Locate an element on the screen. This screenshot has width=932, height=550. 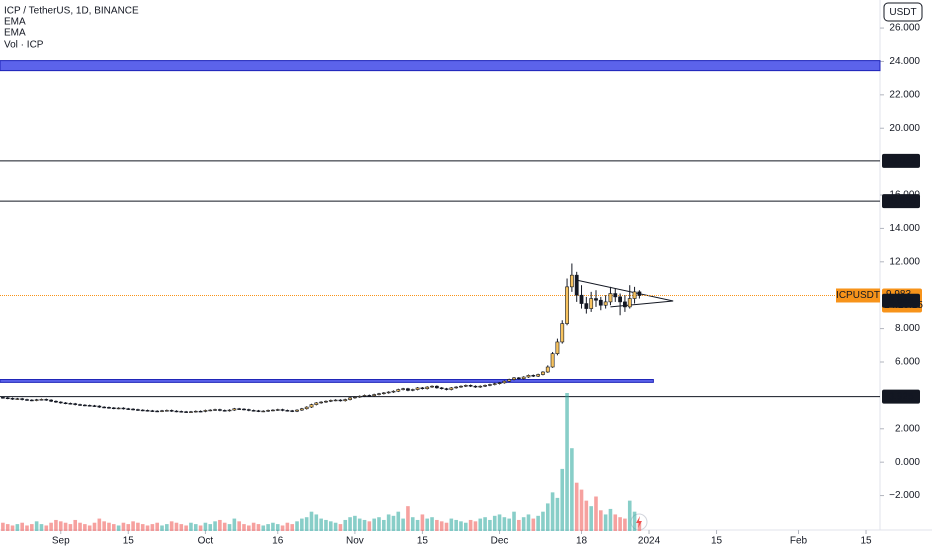
currency-button is located at coordinates (903, 12).